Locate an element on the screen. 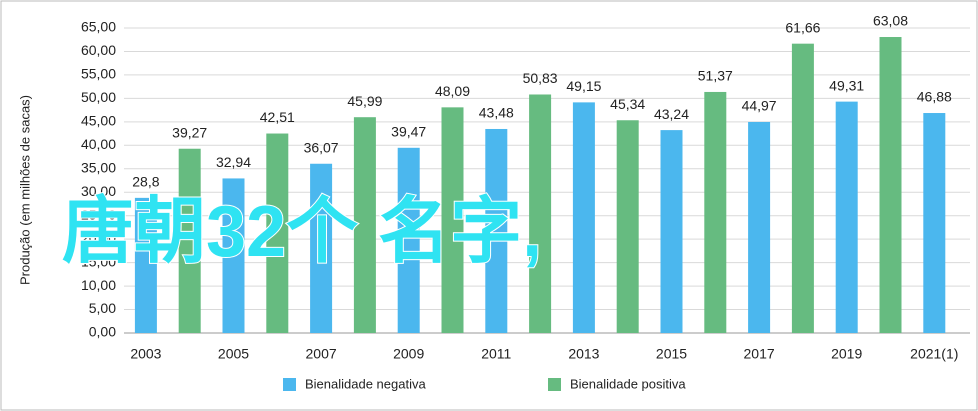 The image size is (978, 411). data-label: 61,66 is located at coordinates (802, 27).